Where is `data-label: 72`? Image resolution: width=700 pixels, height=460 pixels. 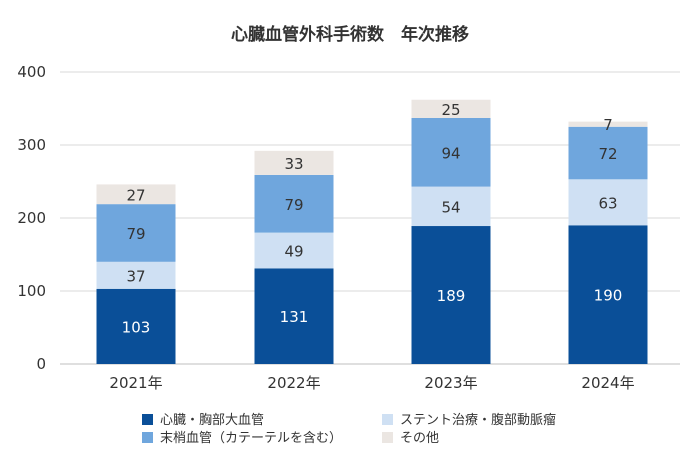 data-label: 72 is located at coordinates (607, 154).